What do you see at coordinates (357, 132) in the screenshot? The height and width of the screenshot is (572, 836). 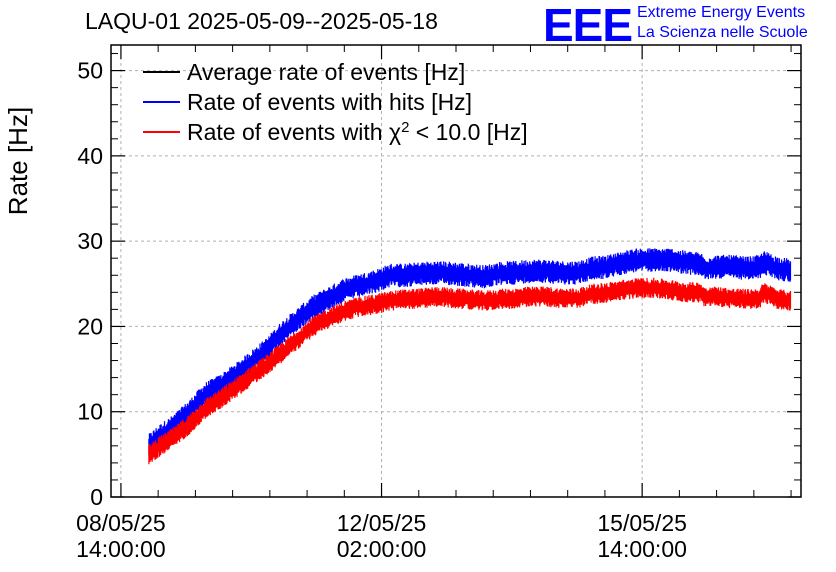 I see `legend-label: Rate of events with χ2 < 10.0 [Hz]` at bounding box center [357, 132].